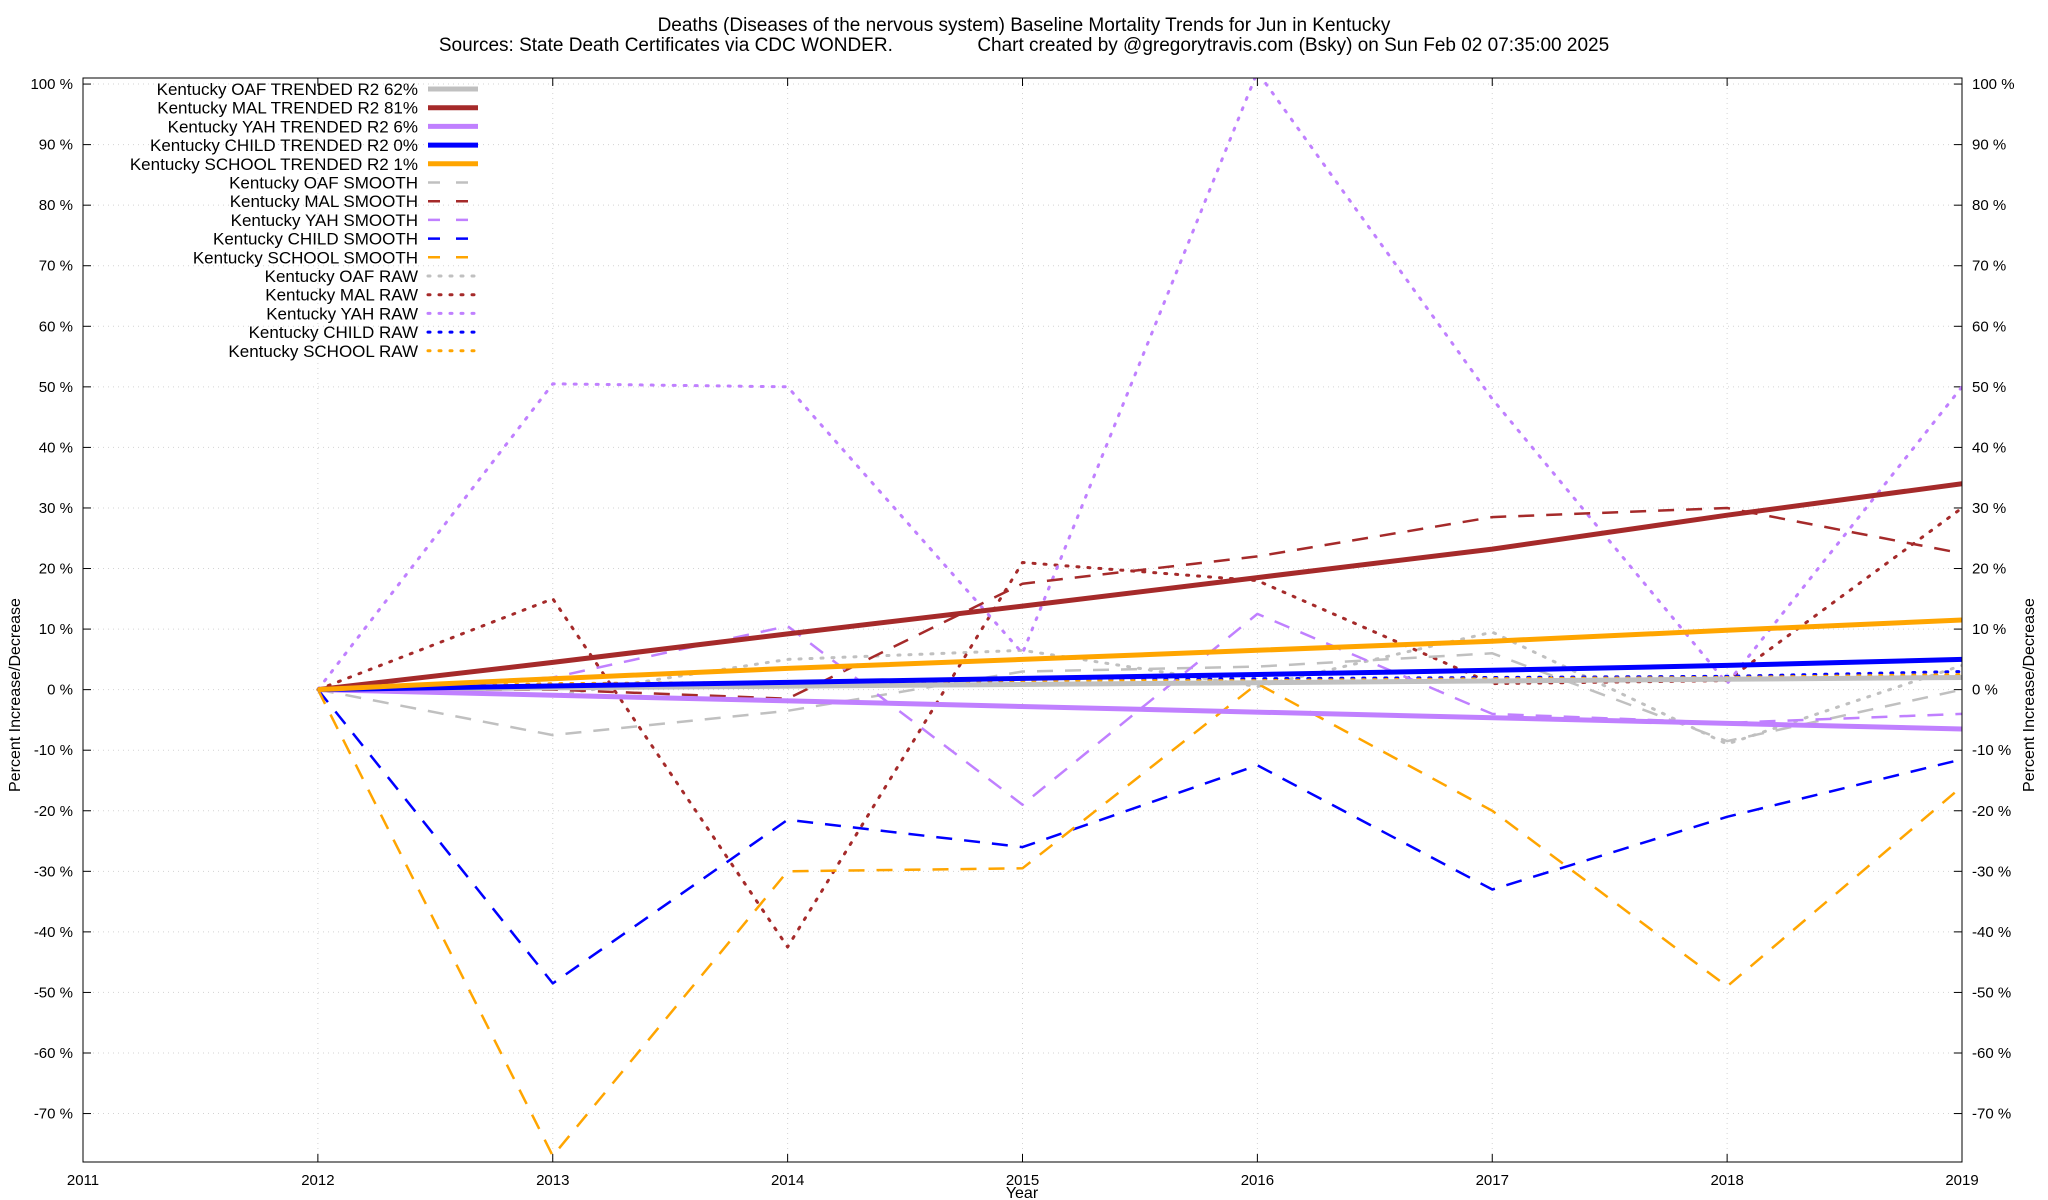 This screenshot has height=1200, width=2048. I want to click on legend-label-1: Kentucky MAL TRENDED R2 81%, so click(287, 108).